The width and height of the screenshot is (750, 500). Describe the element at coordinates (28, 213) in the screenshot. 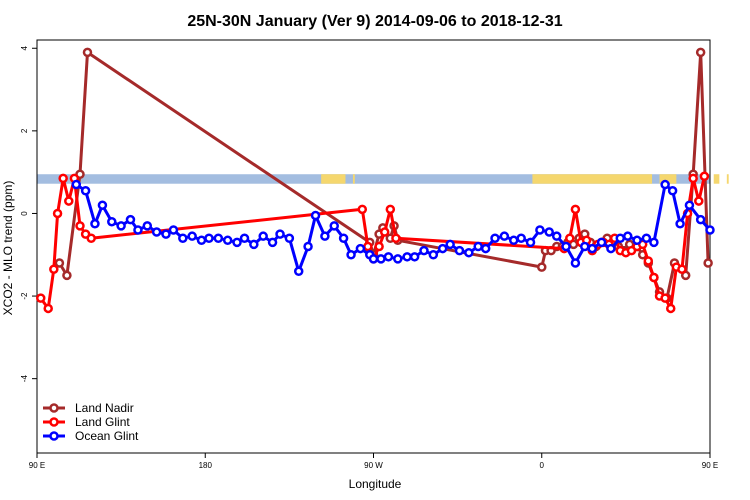

I see `y-axis-ticks: -4 -2 0 2 4` at that location.